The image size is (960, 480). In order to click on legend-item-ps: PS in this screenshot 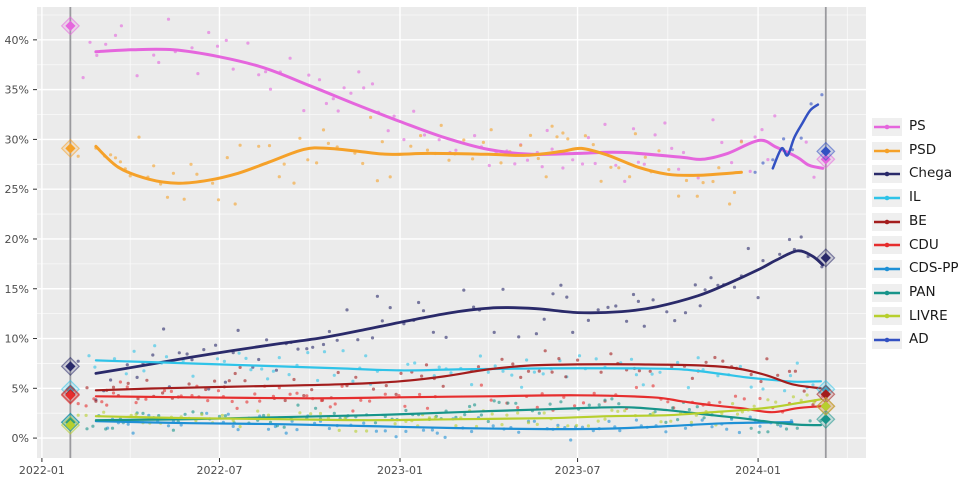, I will do `click(915, 127)`.